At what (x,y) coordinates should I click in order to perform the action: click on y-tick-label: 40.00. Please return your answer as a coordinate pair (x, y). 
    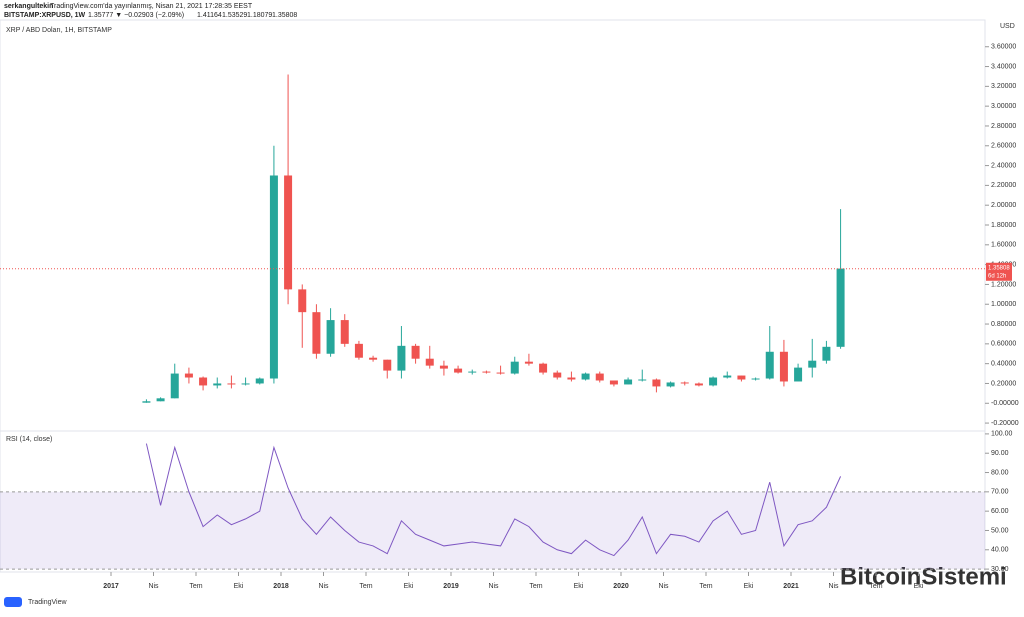
    Looking at the image, I should click on (1000, 550).